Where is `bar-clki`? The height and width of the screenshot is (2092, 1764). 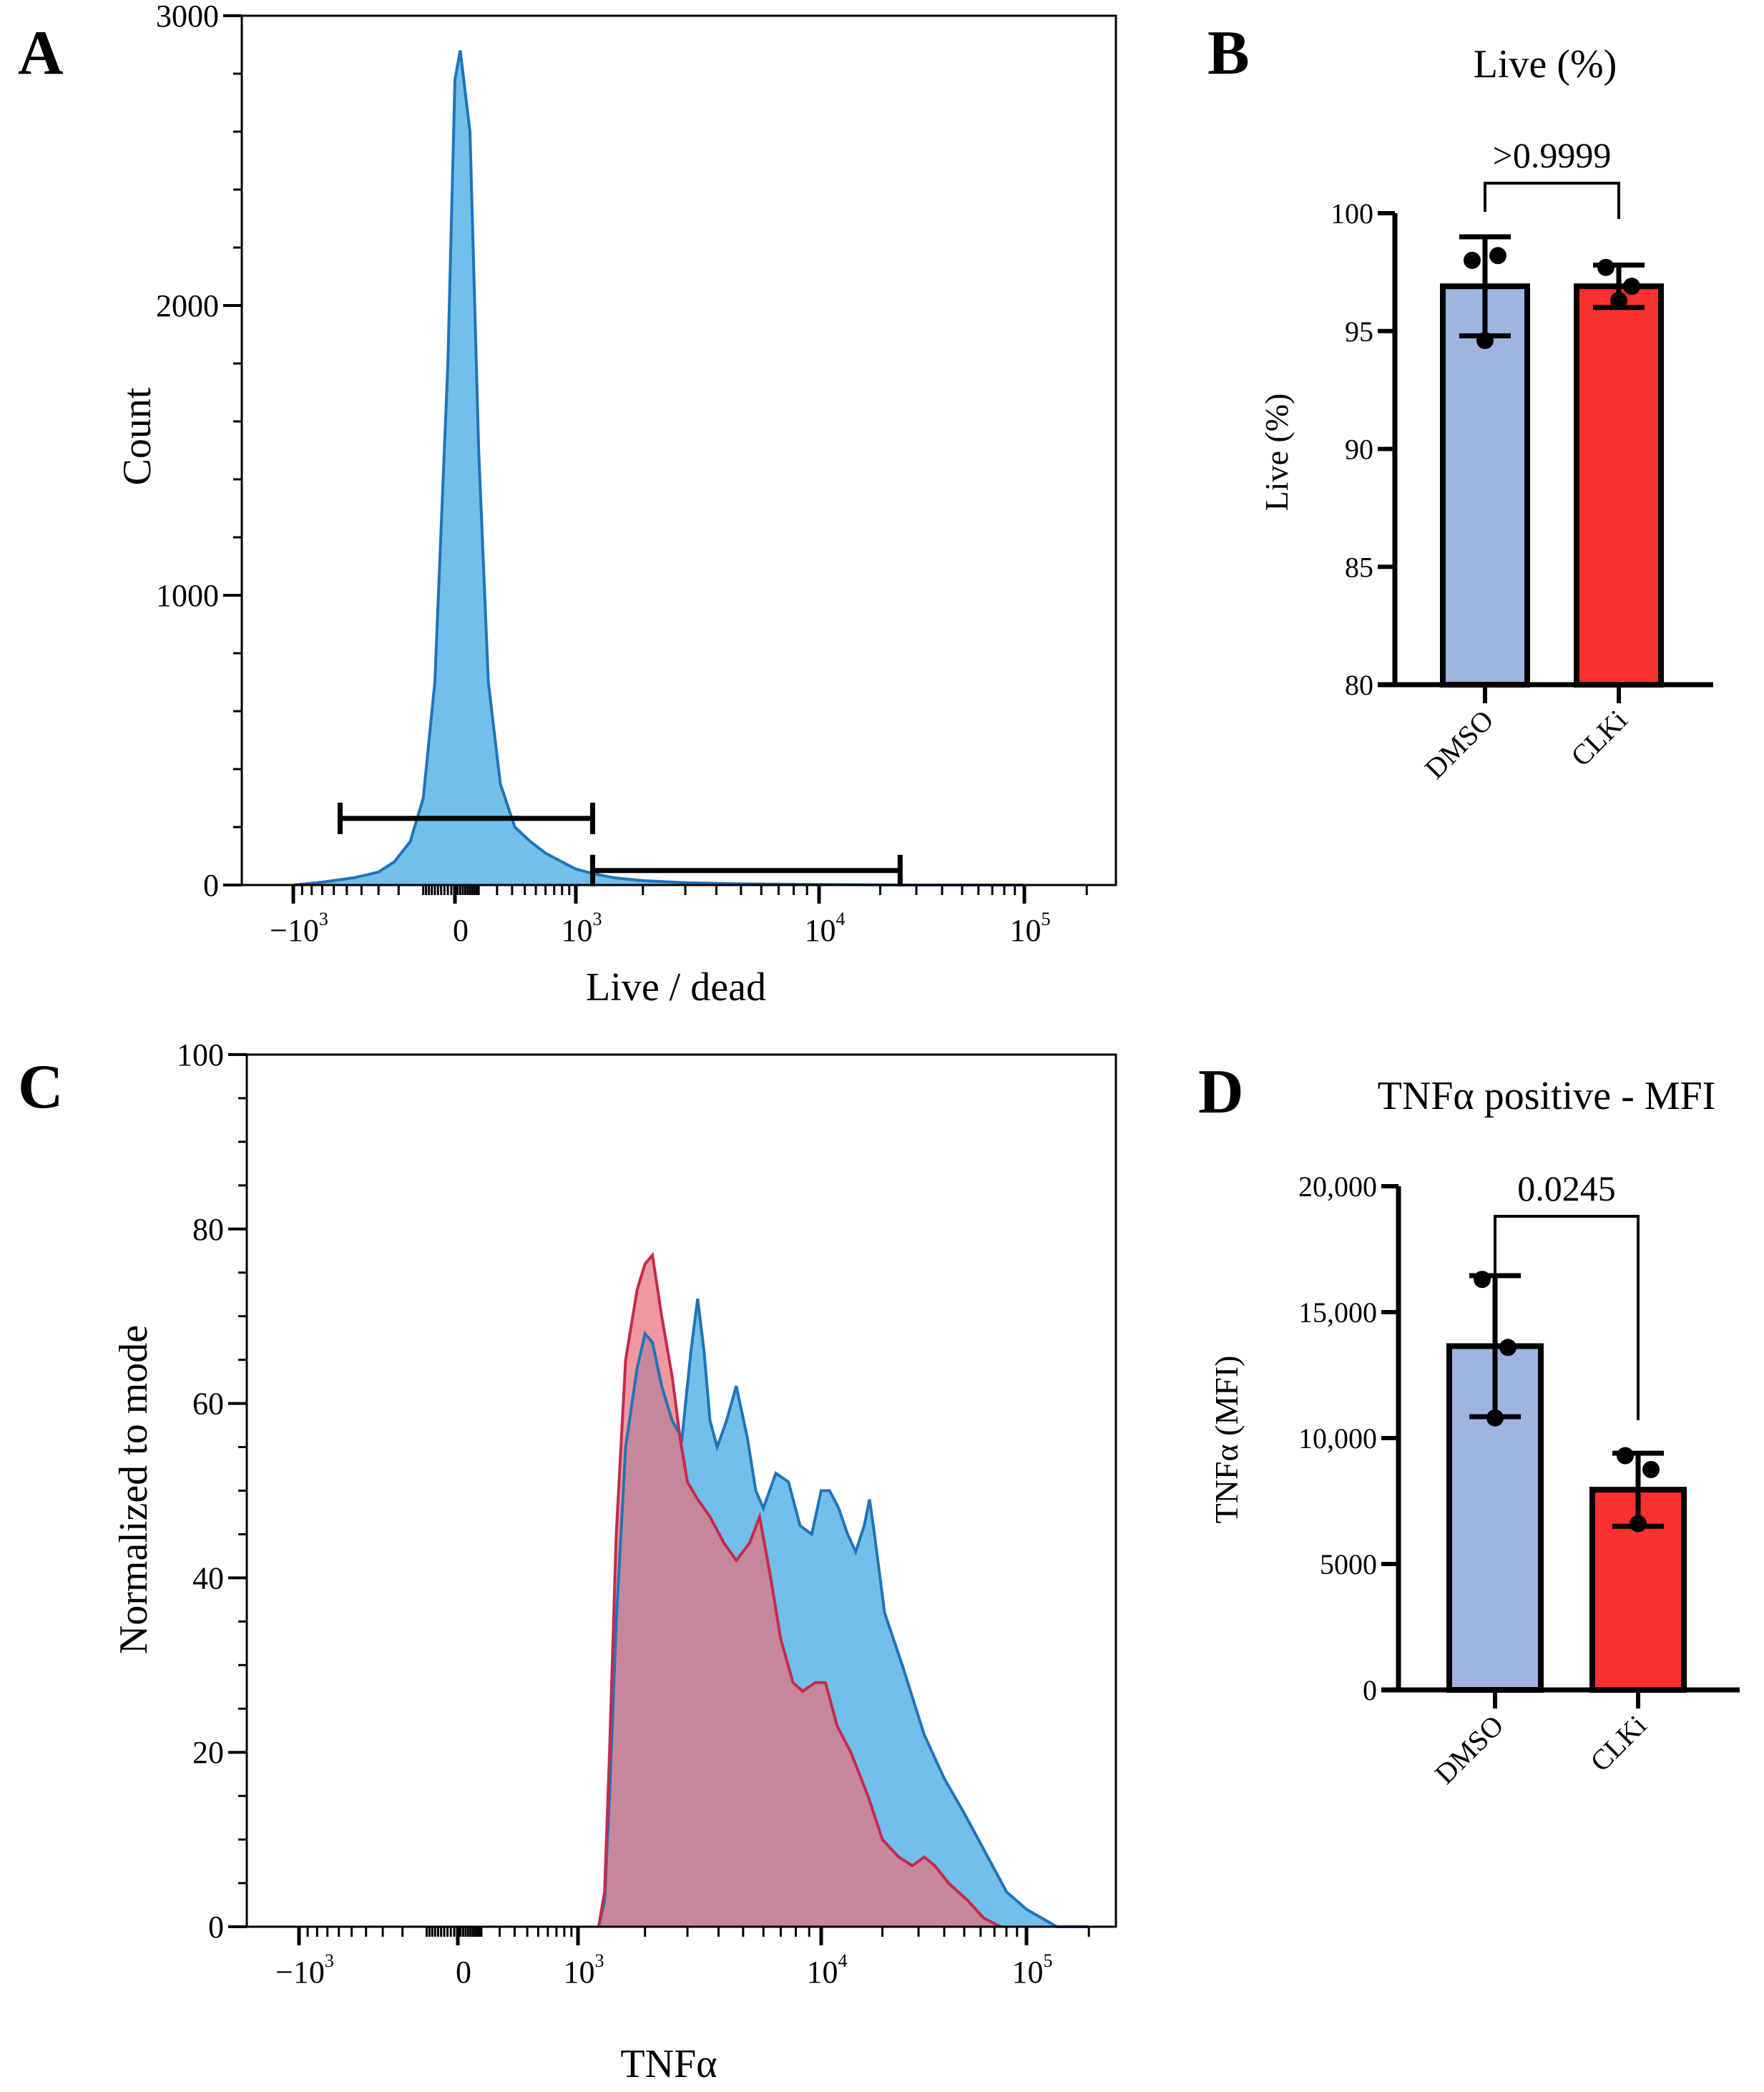
bar-clki is located at coordinates (1619, 485).